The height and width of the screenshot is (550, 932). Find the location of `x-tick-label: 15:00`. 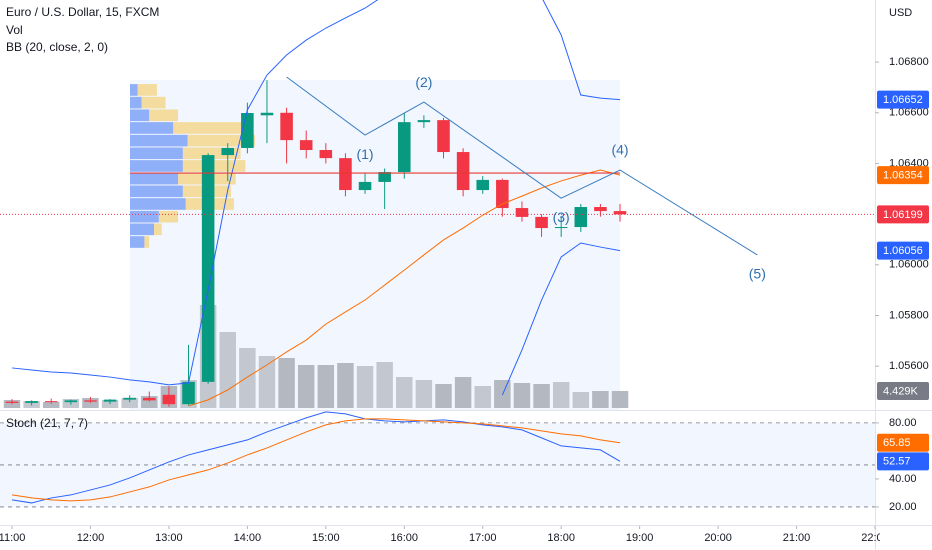

x-tick-label: 15:00 is located at coordinates (326, 538).